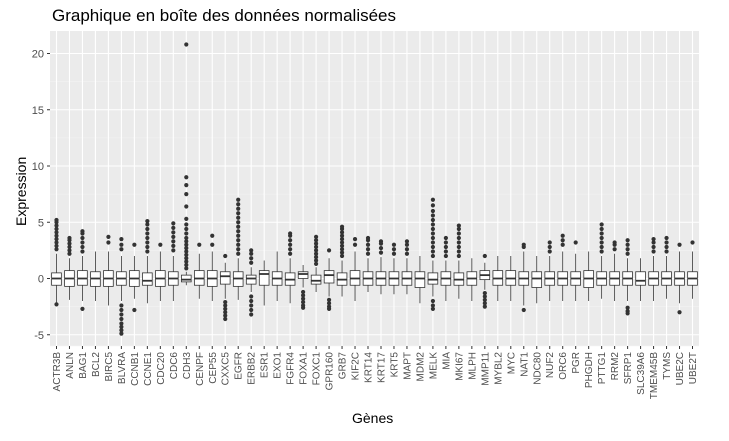  Describe the element at coordinates (38, 167) in the screenshot. I see `y-tick-label: 10` at that location.